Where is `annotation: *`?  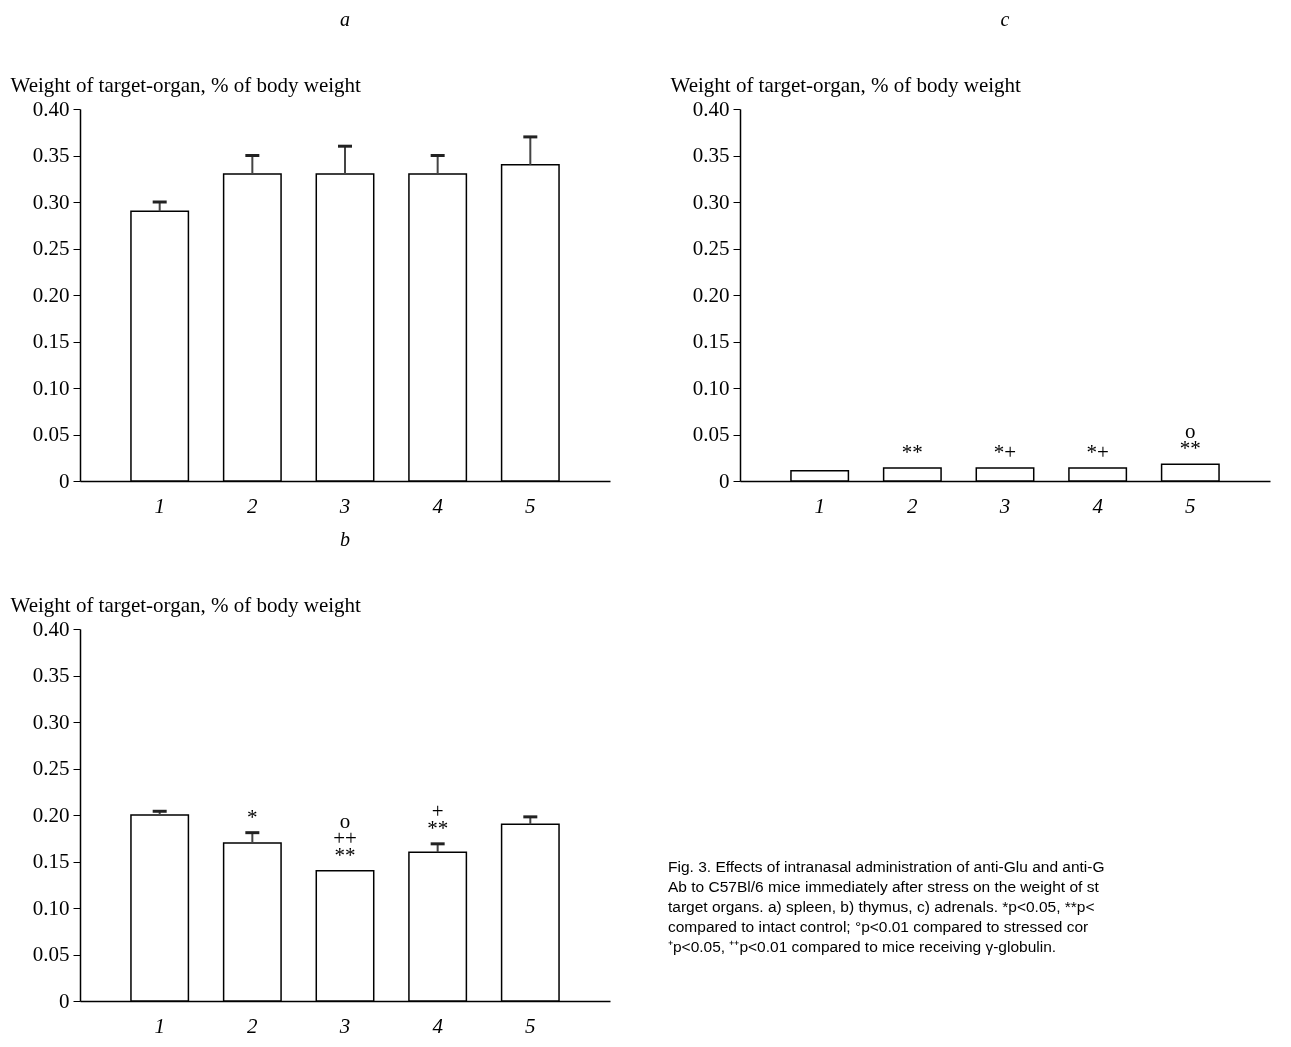
annotation: * is located at coordinates (252, 816).